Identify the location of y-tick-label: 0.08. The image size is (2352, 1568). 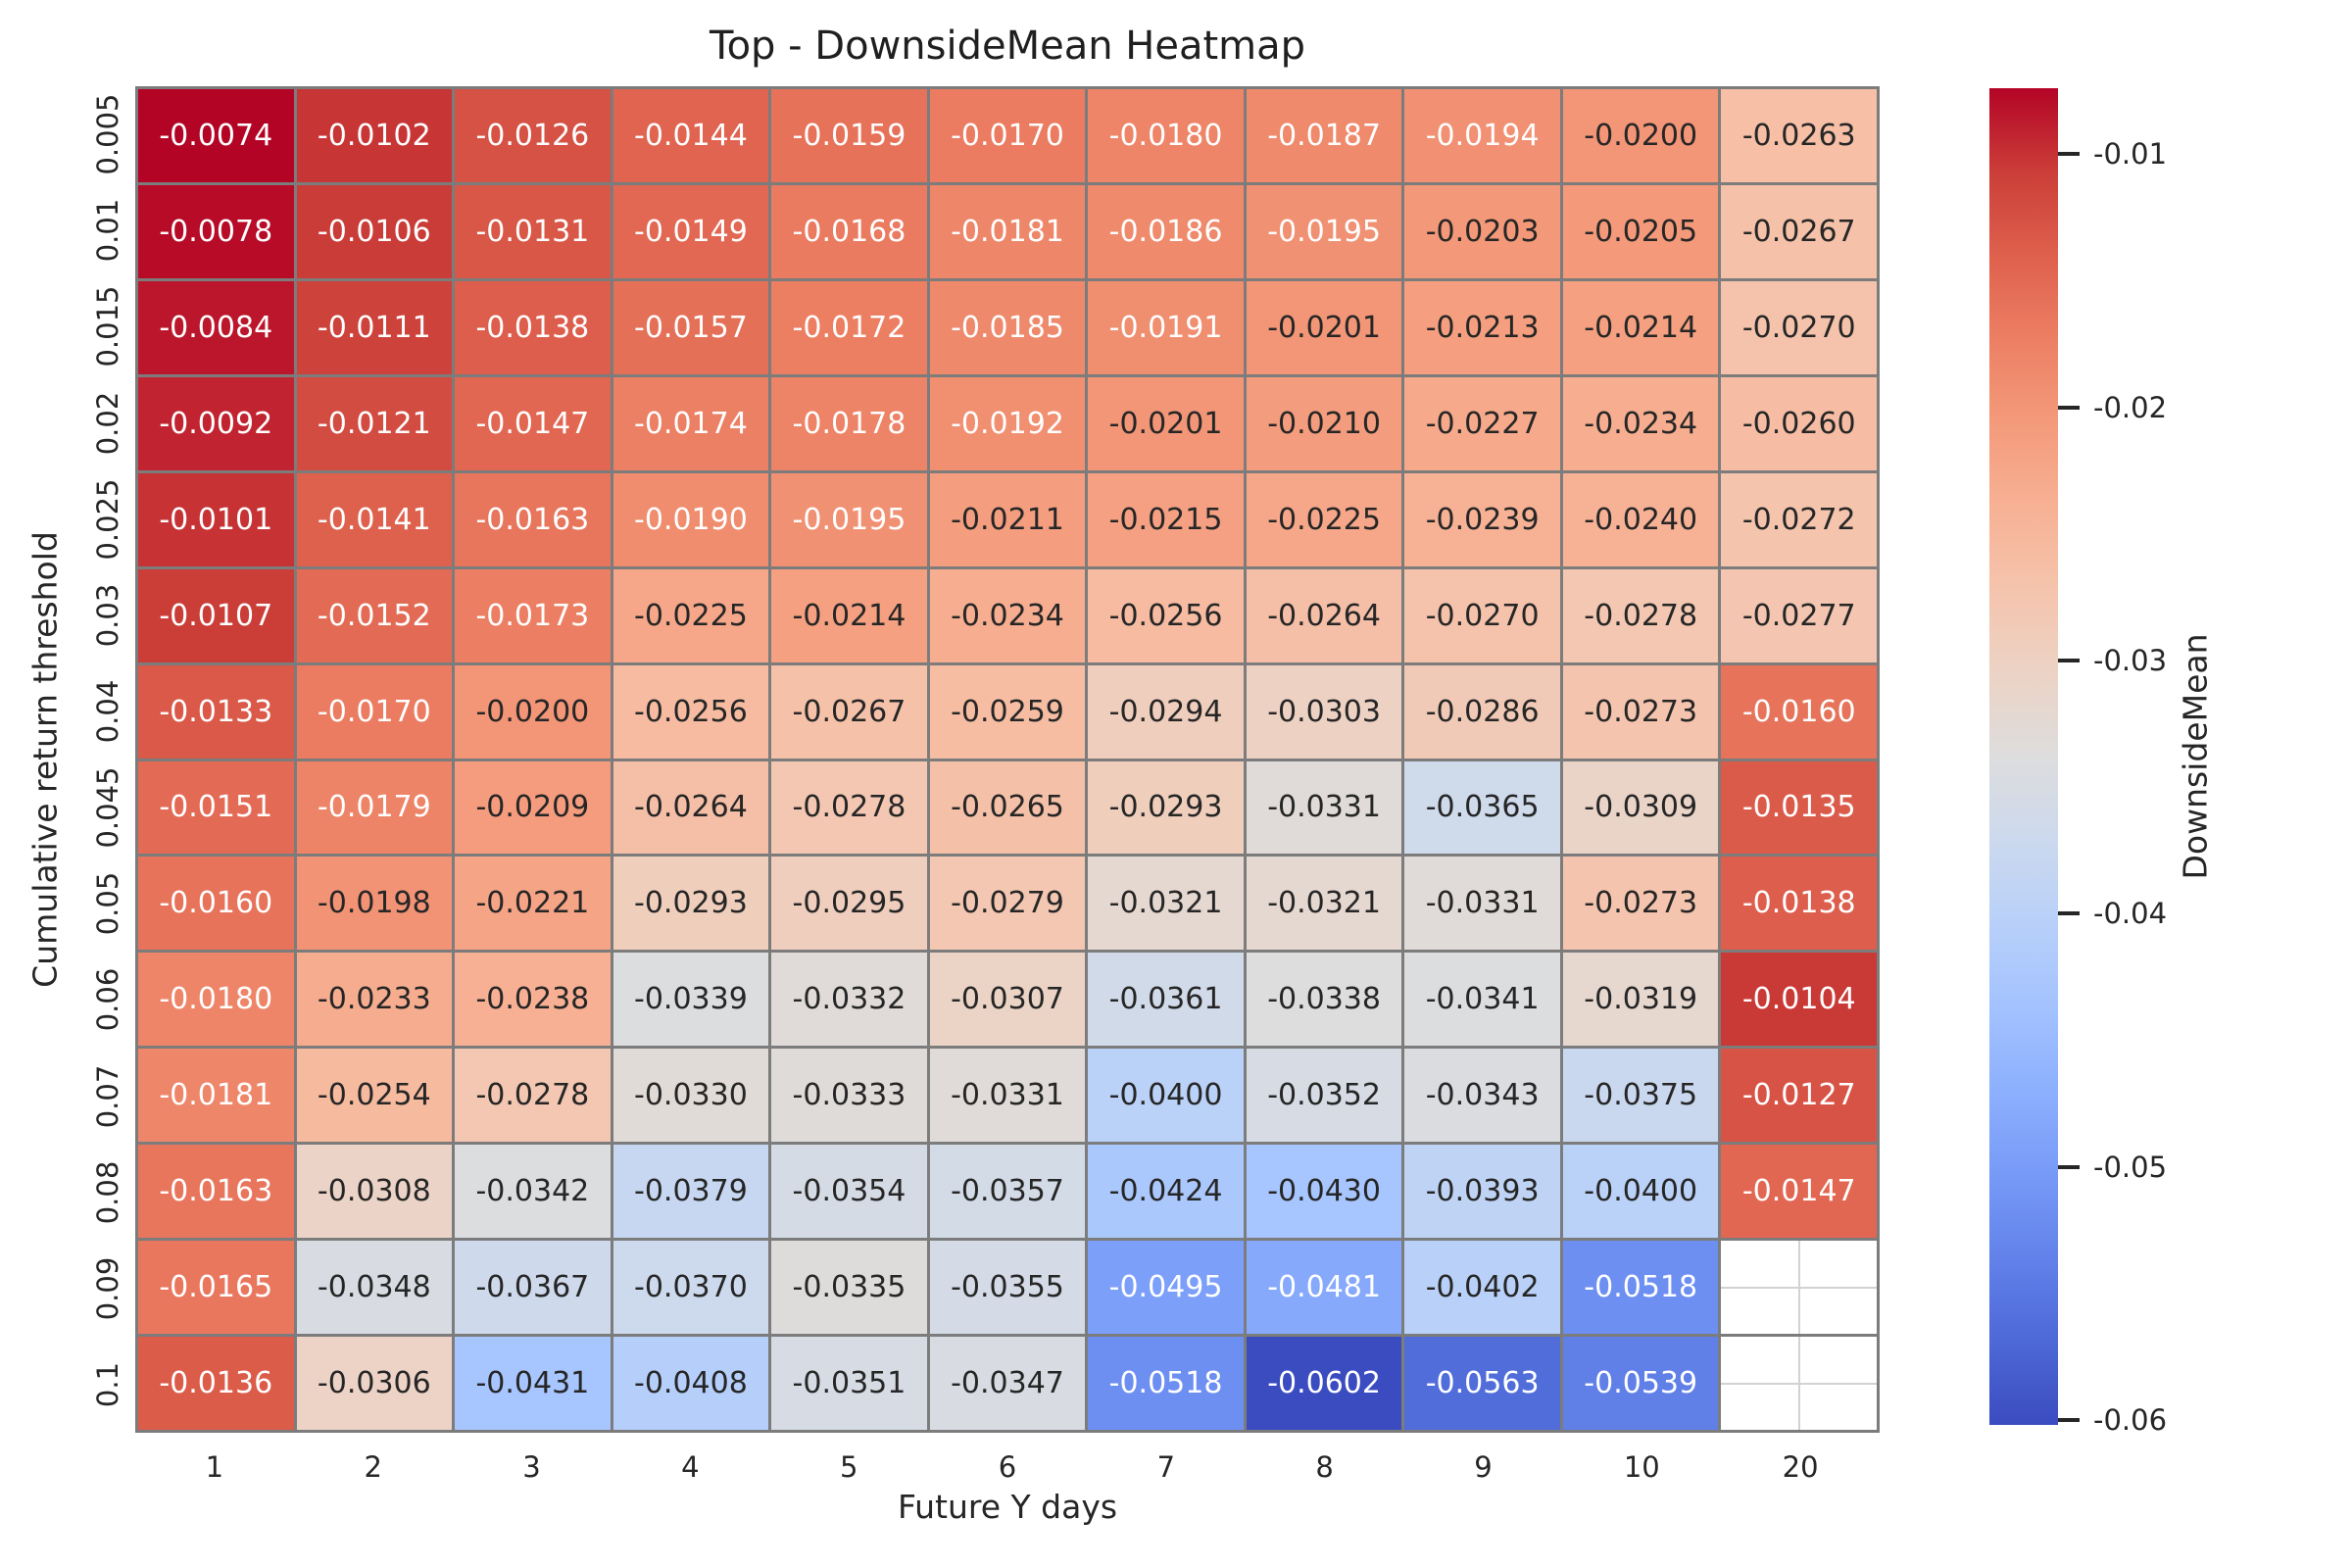
(107, 1192).